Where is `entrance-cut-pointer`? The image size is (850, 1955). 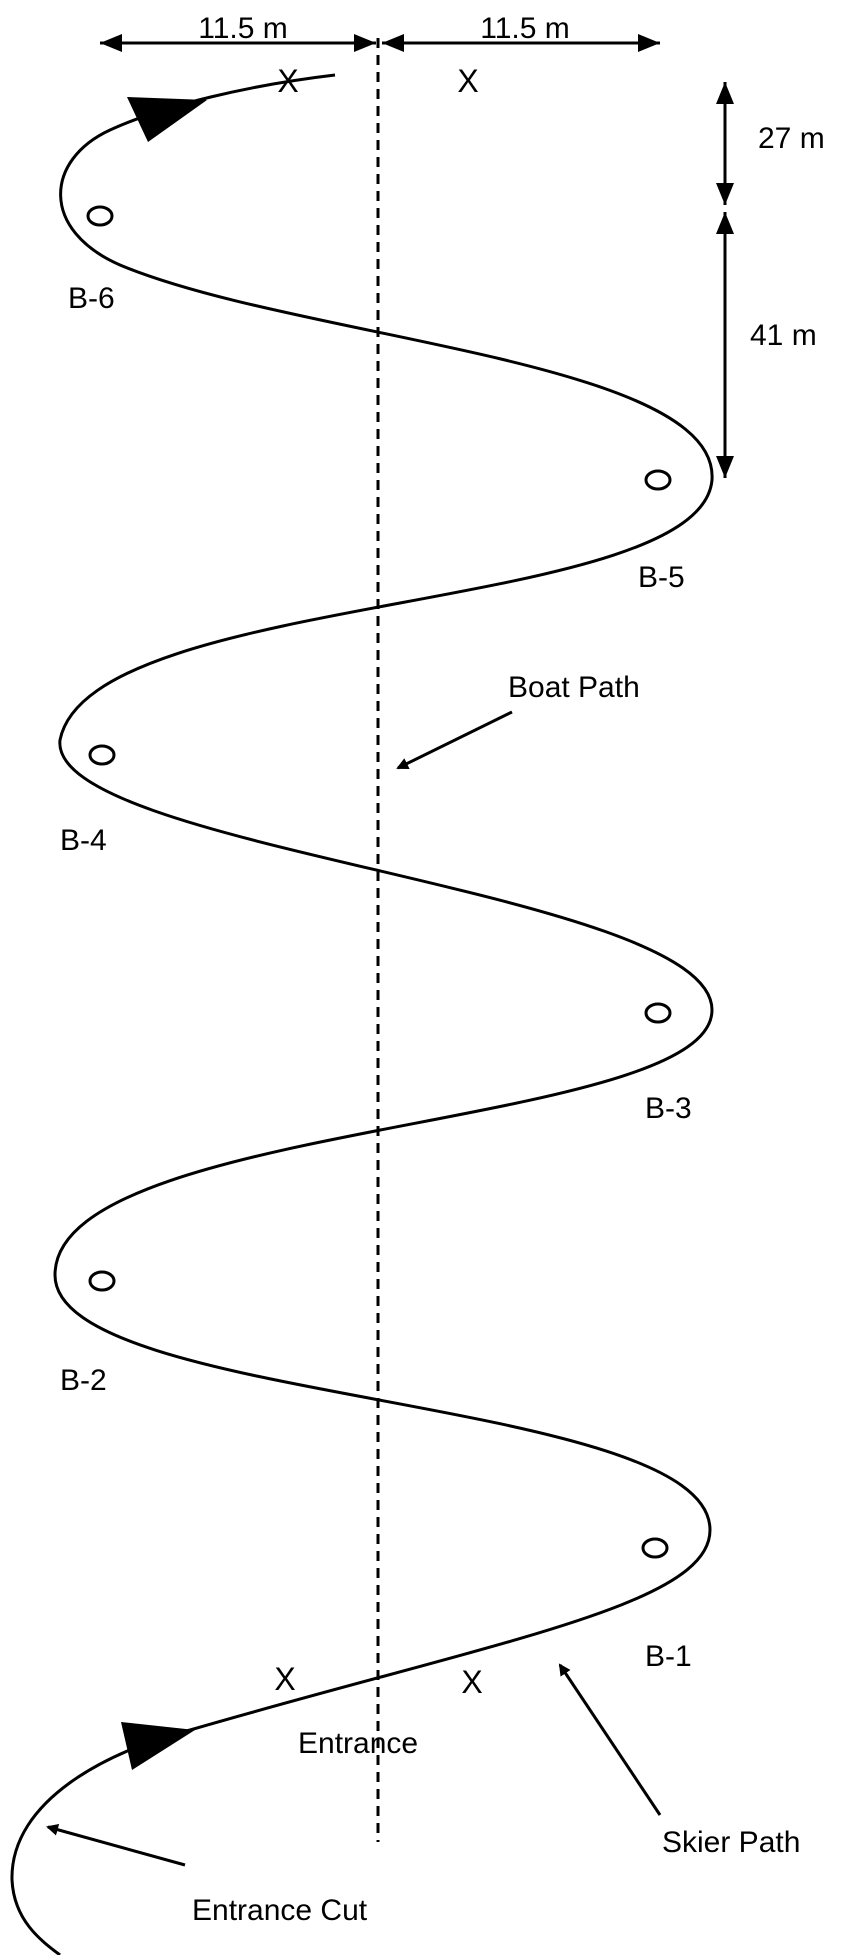
entrance-cut-pointer is located at coordinates (116, 1845).